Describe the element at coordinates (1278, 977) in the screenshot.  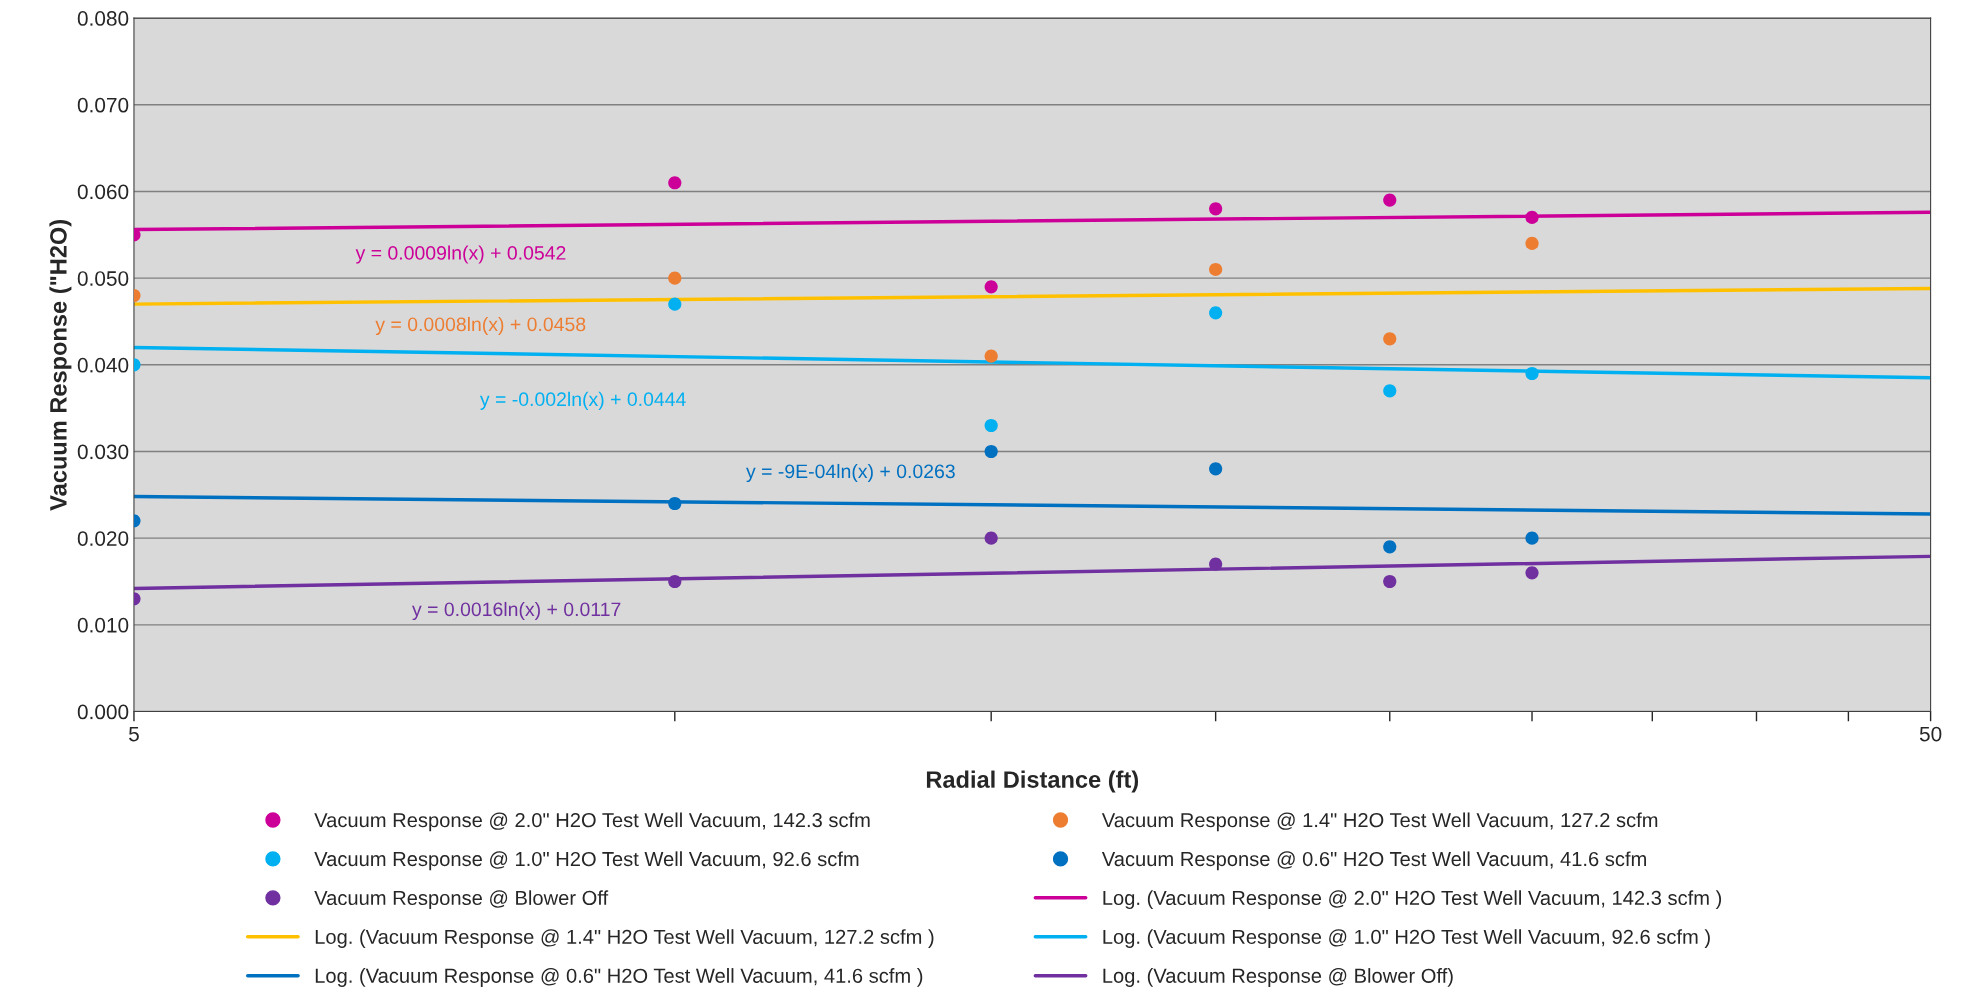
I see `legend-label: Log. (Vacuum Response @ Blower Off)` at that location.